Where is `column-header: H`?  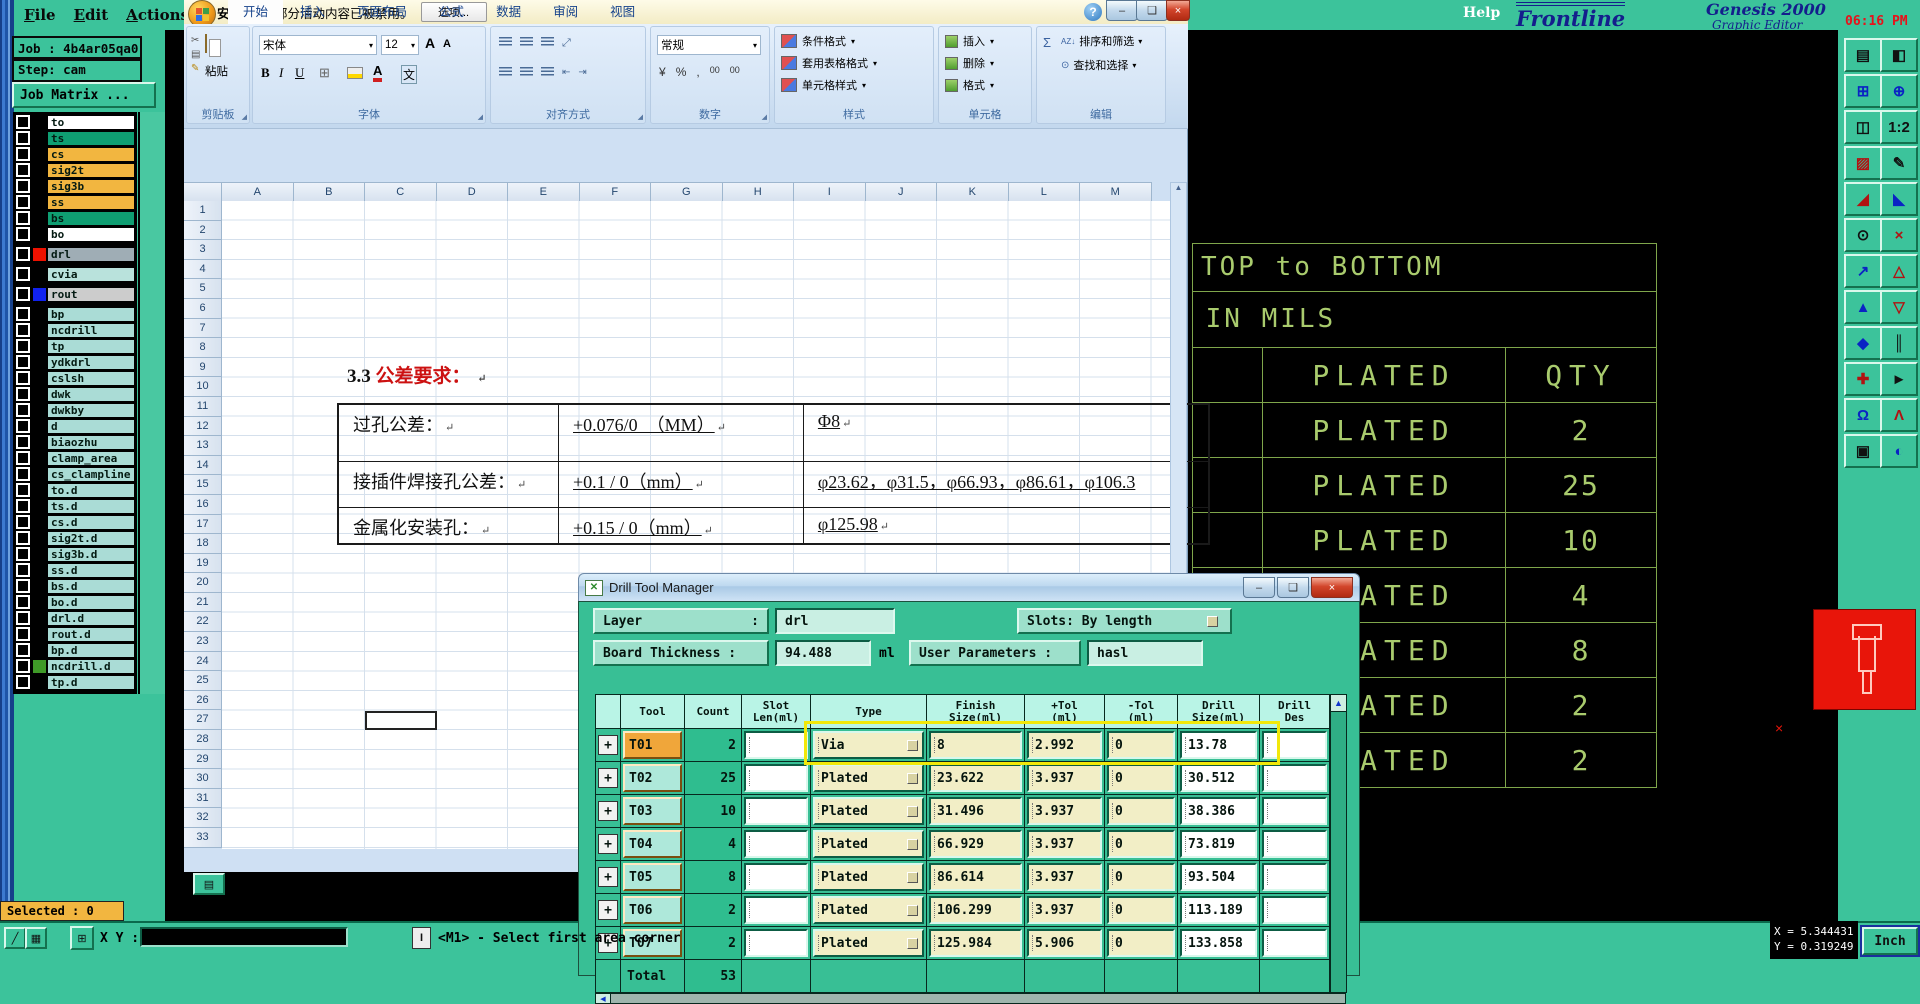
column-header: H is located at coordinates (758, 191).